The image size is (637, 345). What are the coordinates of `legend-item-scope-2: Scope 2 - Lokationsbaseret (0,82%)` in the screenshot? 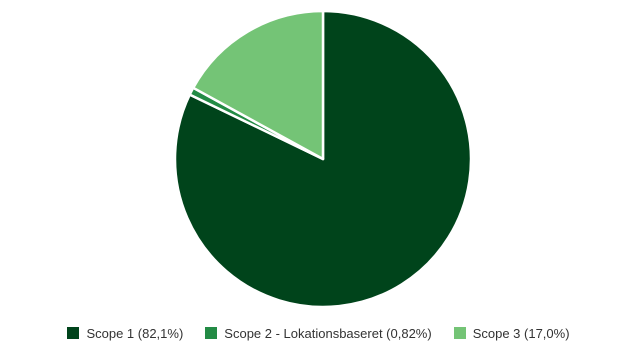 It's located at (318, 333).